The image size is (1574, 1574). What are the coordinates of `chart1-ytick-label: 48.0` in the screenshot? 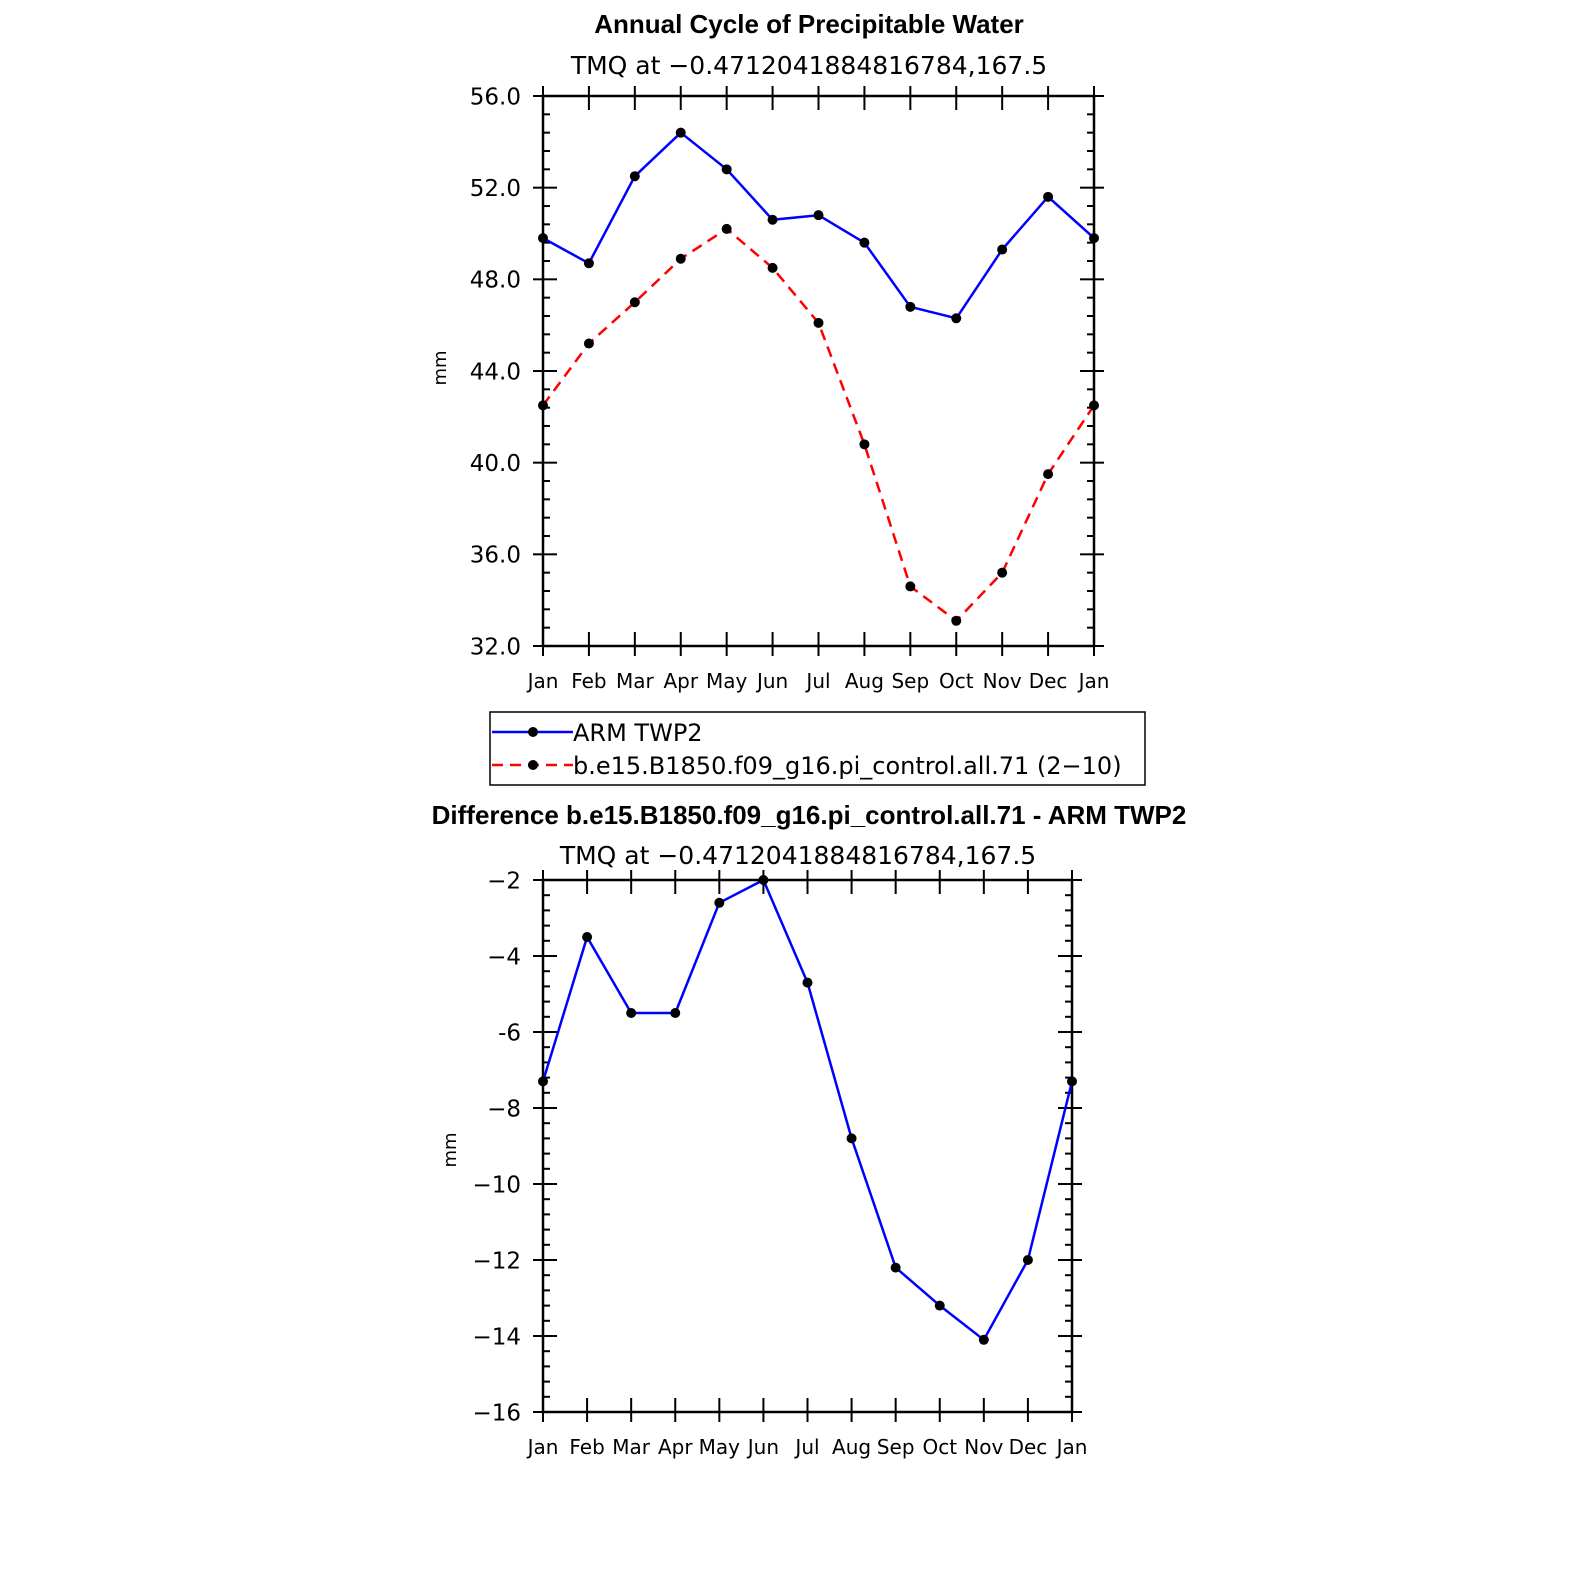 It's located at (495, 281).